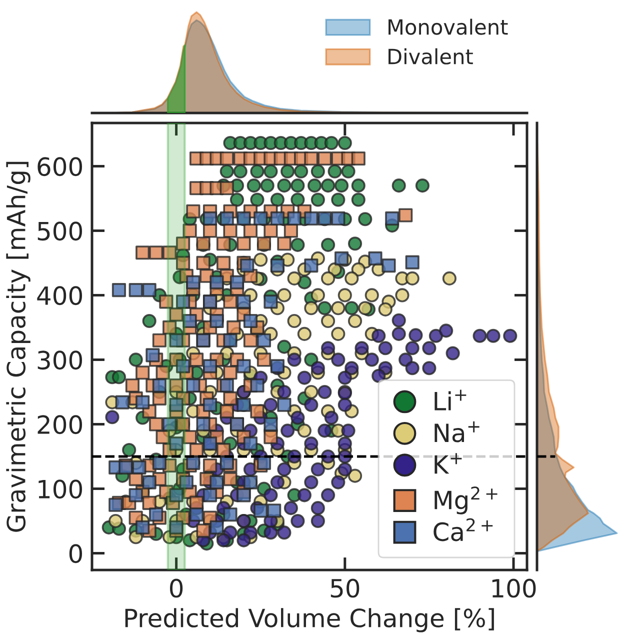 The width and height of the screenshot is (628, 638). What do you see at coordinates (18, 347) in the screenshot?
I see `y-axis-title: Gravimetric Capacity [mAh/g]` at bounding box center [18, 347].